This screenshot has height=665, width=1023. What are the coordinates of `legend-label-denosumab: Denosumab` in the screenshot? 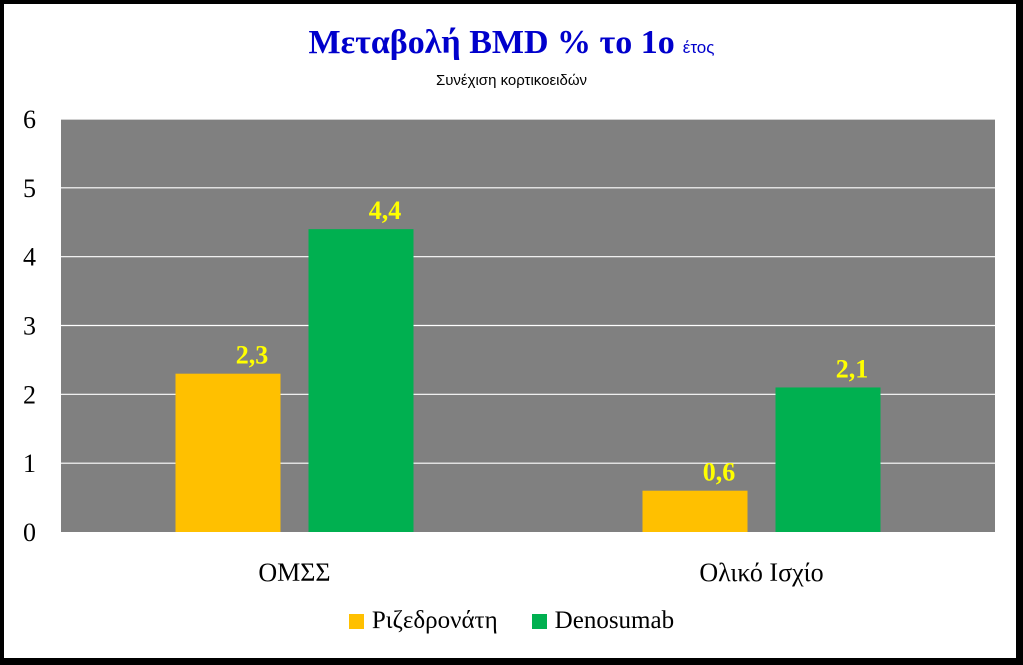 It's located at (614, 620).